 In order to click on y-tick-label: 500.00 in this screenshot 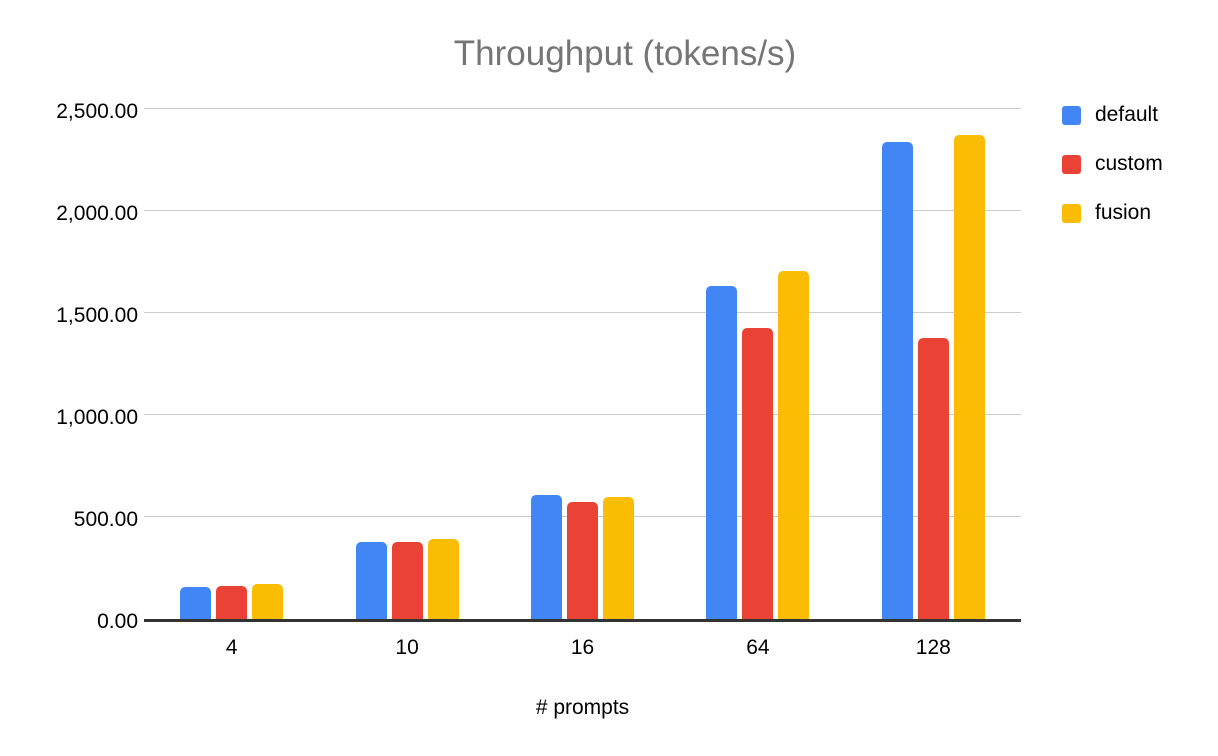, I will do `click(105, 519)`.